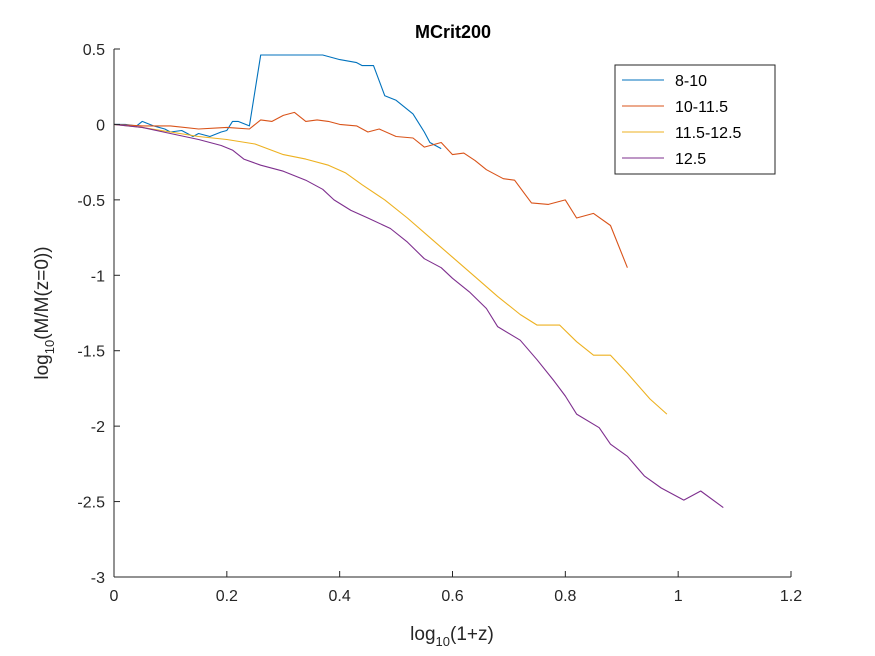 Image resolution: width=875 pixels, height=656 pixels. Describe the element at coordinates (98, 276) in the screenshot. I see `y-tick-label: -1` at that location.